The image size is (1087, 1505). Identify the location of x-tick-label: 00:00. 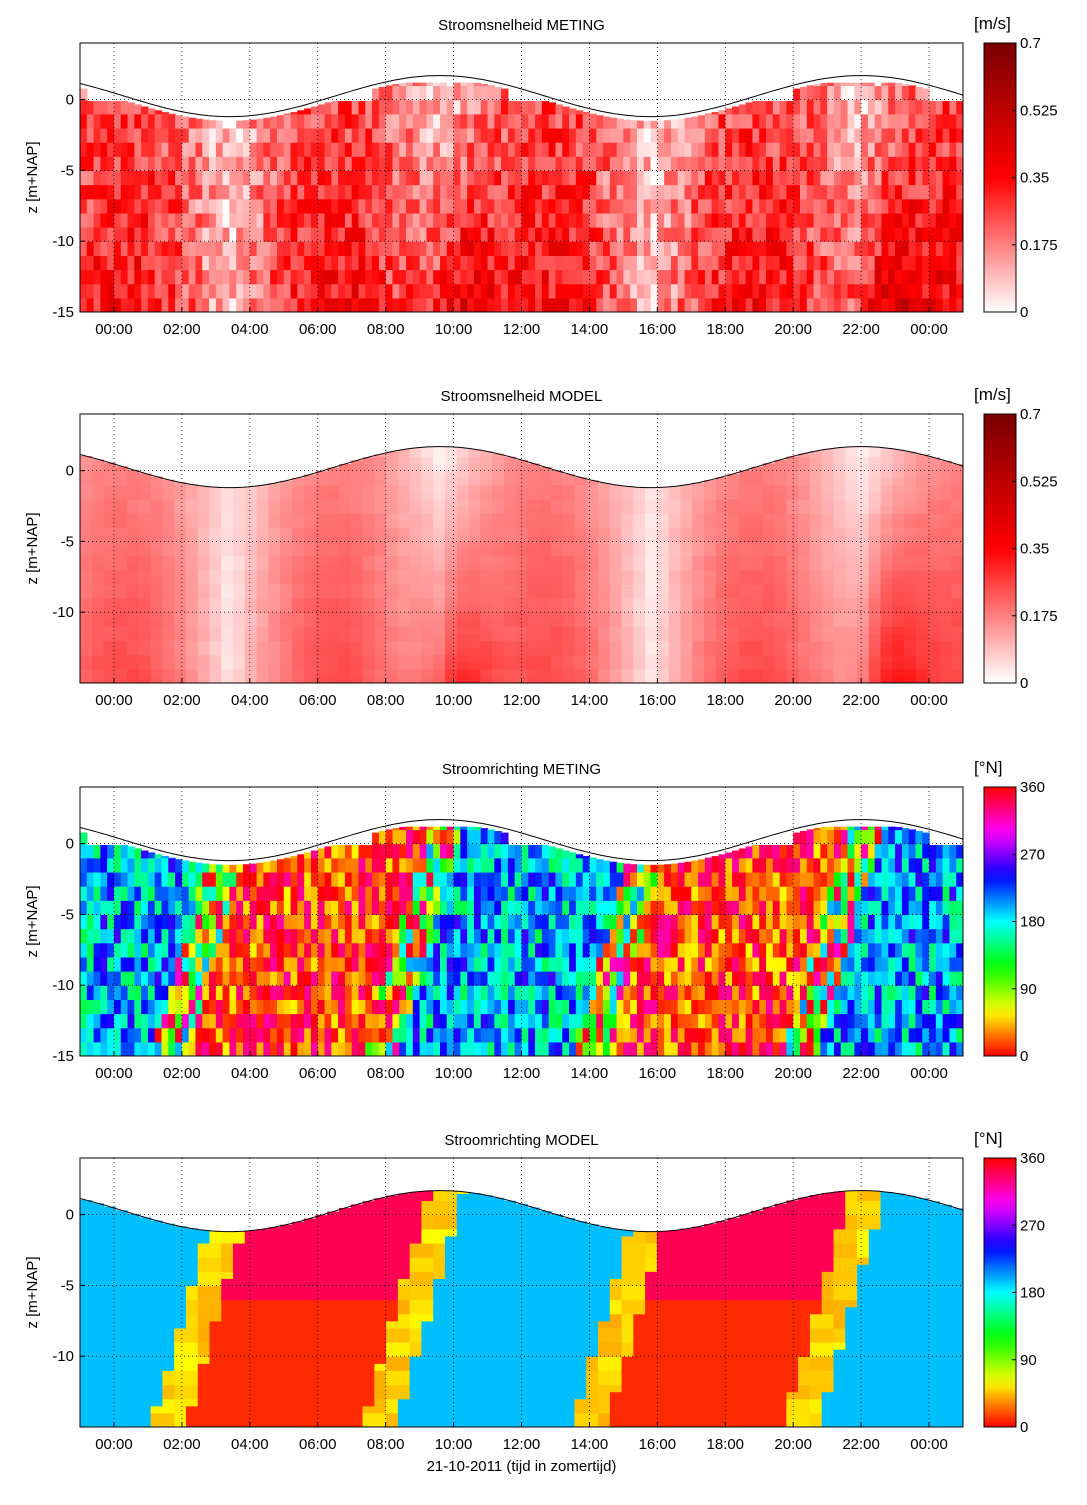
(929, 329).